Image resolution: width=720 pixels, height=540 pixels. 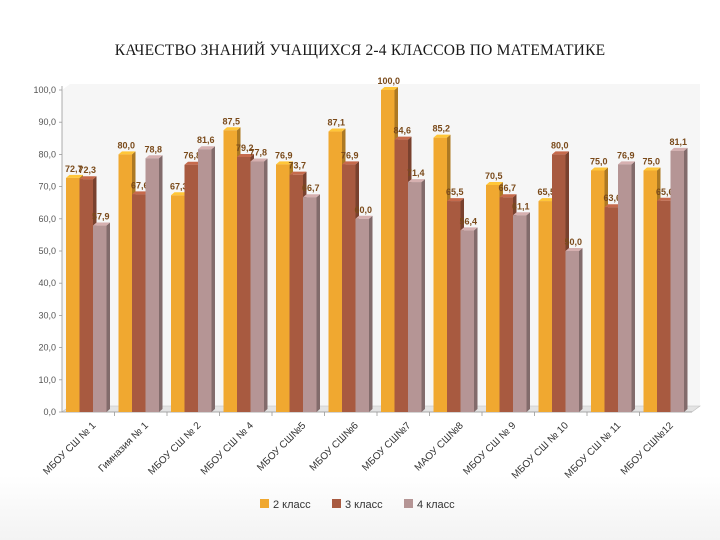 I want to click on bar-value-label: 63,6, so click(x=612, y=198).